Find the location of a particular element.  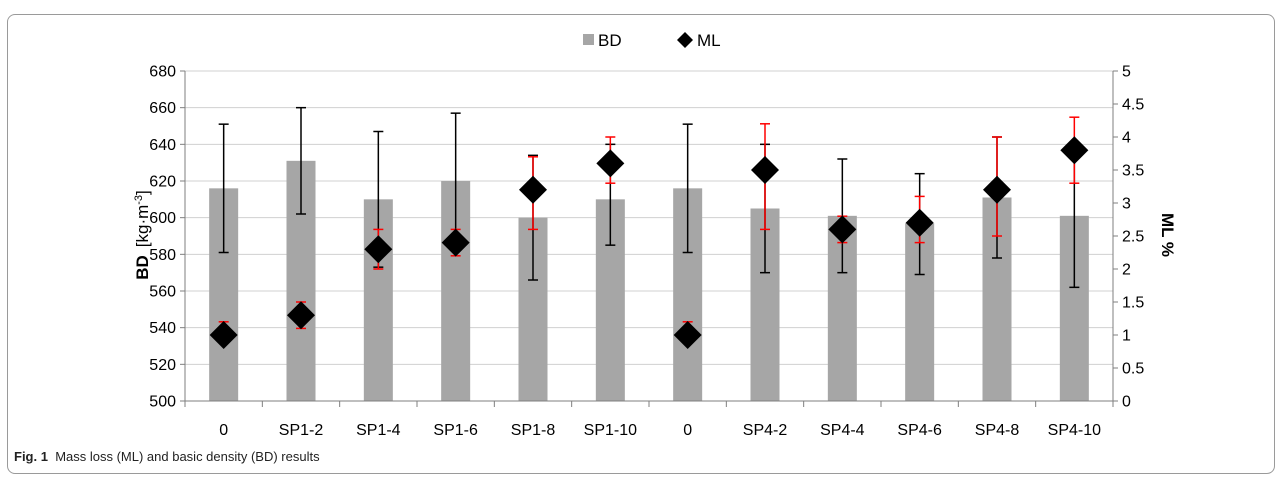

right-axis-ticks: 0 0.5 1 1.5 2 2.5 3 3.5 4 4.5 5 is located at coordinates (1133, 237).